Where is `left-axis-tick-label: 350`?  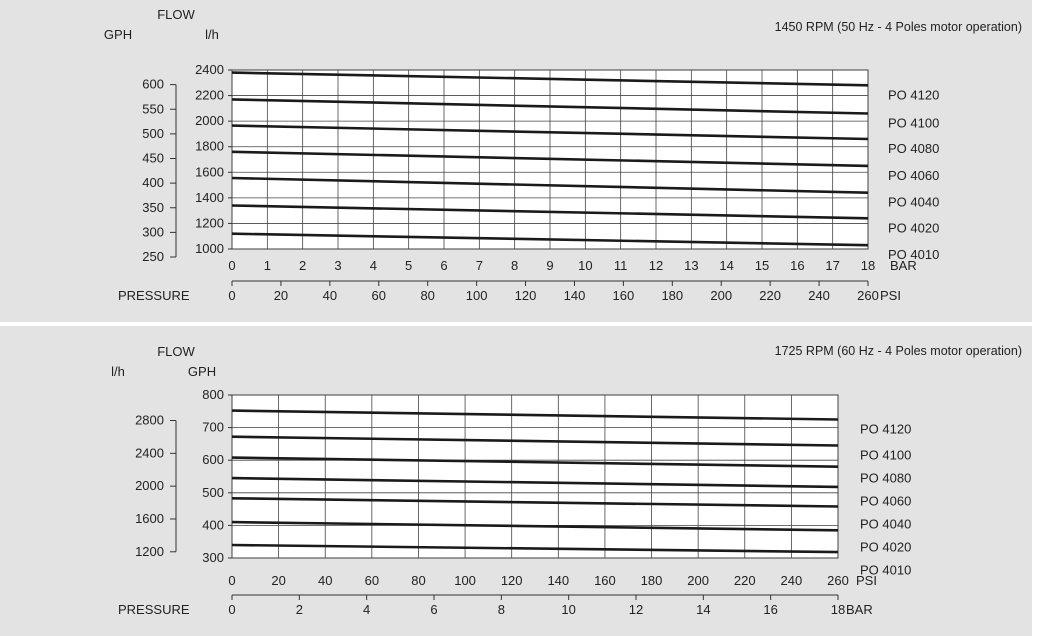 left-axis-tick-label: 350 is located at coordinates (153, 207).